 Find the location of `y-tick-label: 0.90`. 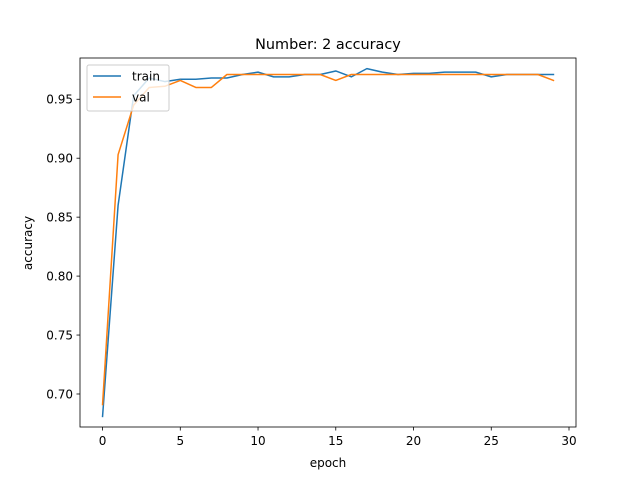

y-tick-label: 0.90 is located at coordinates (59, 159).